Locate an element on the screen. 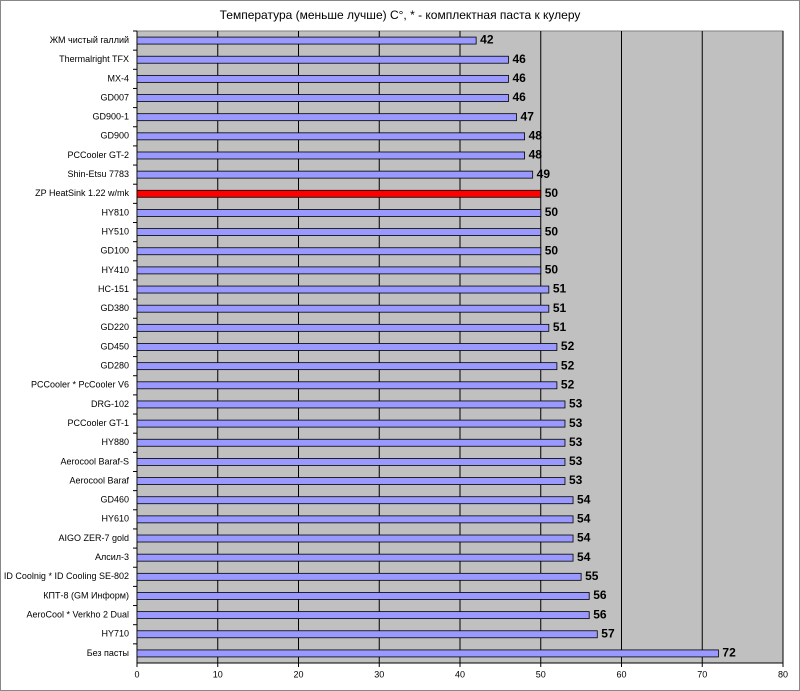 The height and width of the screenshot is (691, 800). y-tick-label: HY510 is located at coordinates (115, 231).